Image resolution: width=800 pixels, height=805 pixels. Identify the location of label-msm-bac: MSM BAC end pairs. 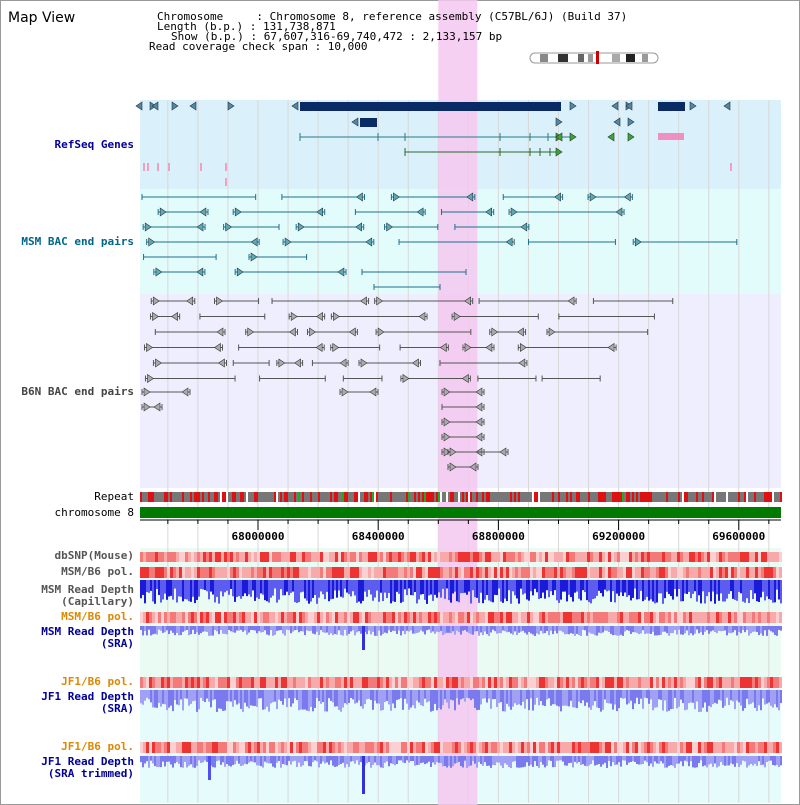
(77, 241).